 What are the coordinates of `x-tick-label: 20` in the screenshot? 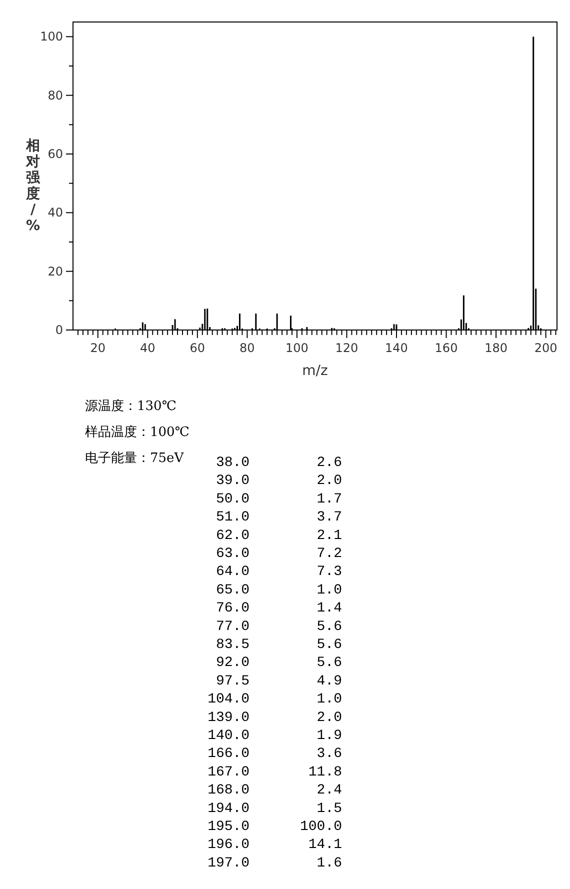 It's located at (98, 348).